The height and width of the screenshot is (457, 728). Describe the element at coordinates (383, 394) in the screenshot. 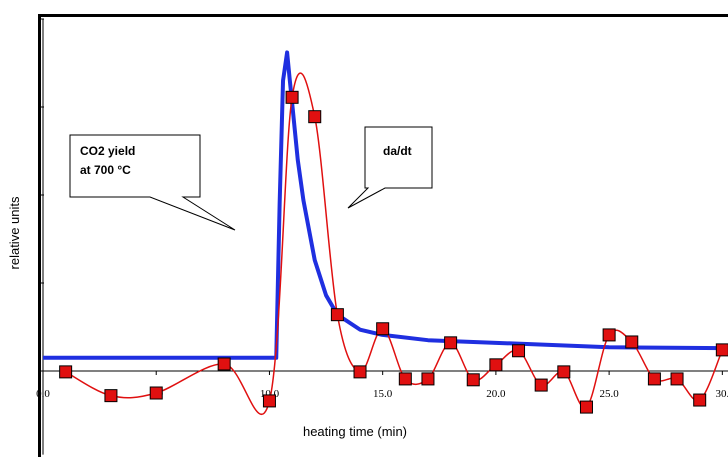

I see `x-tick-label: 15.0` at that location.